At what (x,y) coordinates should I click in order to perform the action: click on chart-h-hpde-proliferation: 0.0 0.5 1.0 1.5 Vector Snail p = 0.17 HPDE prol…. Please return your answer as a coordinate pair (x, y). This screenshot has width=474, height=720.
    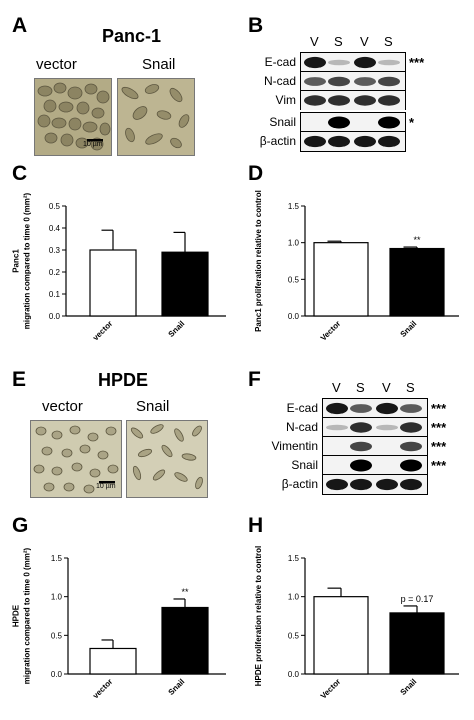
    Looking at the image, I should click on (356, 623).